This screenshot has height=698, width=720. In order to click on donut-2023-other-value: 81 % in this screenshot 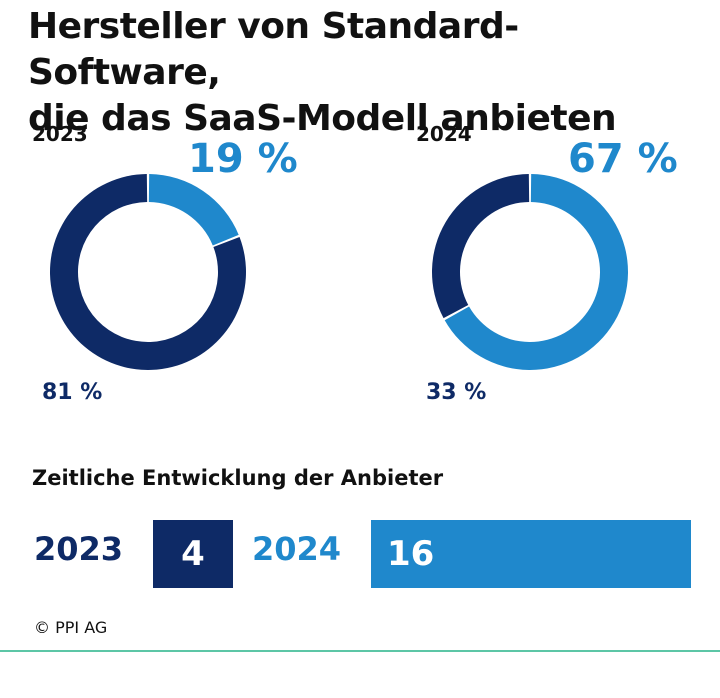, I will do `click(72, 392)`.